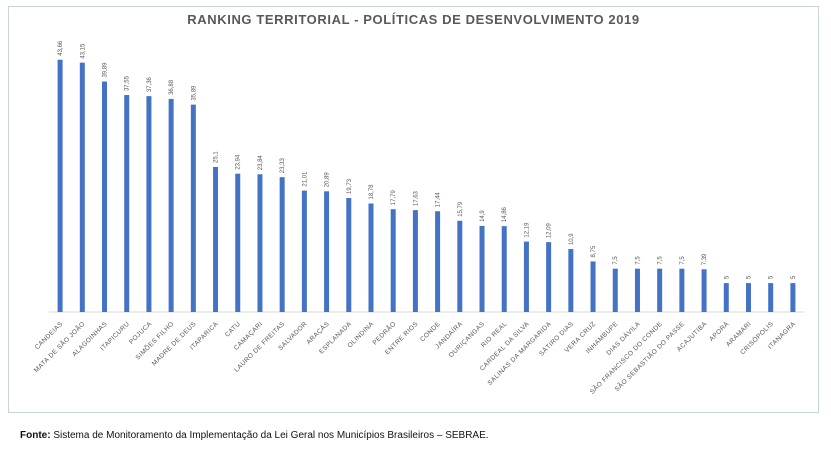 The width and height of the screenshot is (831, 449). I want to click on data-label: 43,15, so click(83, 51).